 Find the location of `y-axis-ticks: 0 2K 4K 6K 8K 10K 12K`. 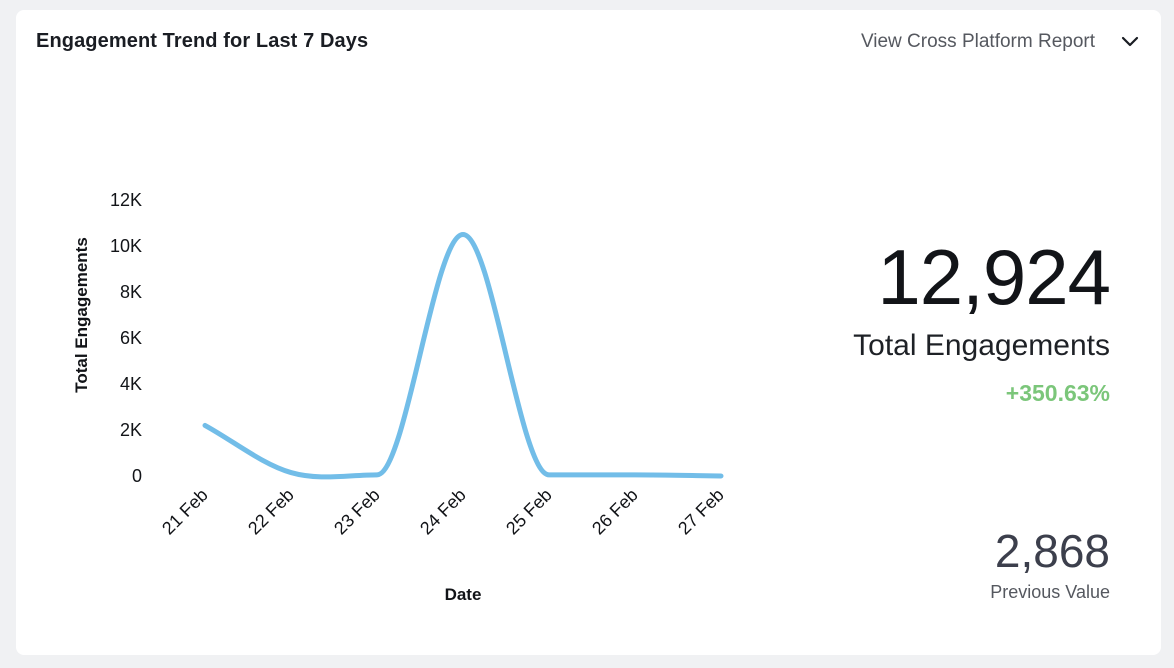

y-axis-ticks: 0 2K 4K 6K 8K 10K 12K is located at coordinates (126, 338).